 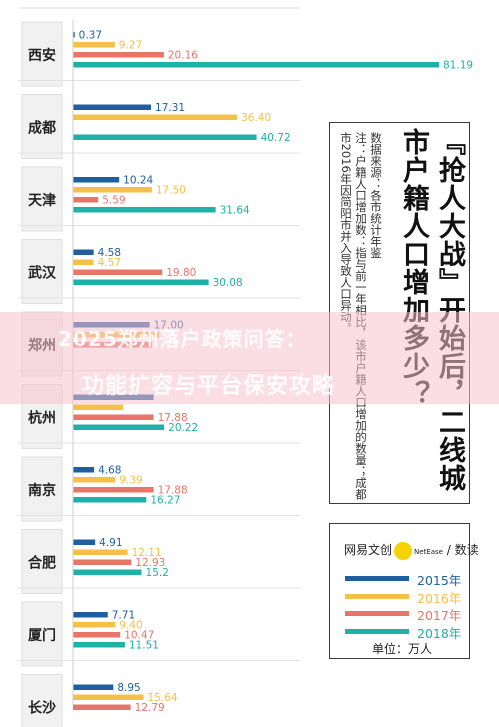 I want to click on value-label: 5.59, so click(x=113, y=201).